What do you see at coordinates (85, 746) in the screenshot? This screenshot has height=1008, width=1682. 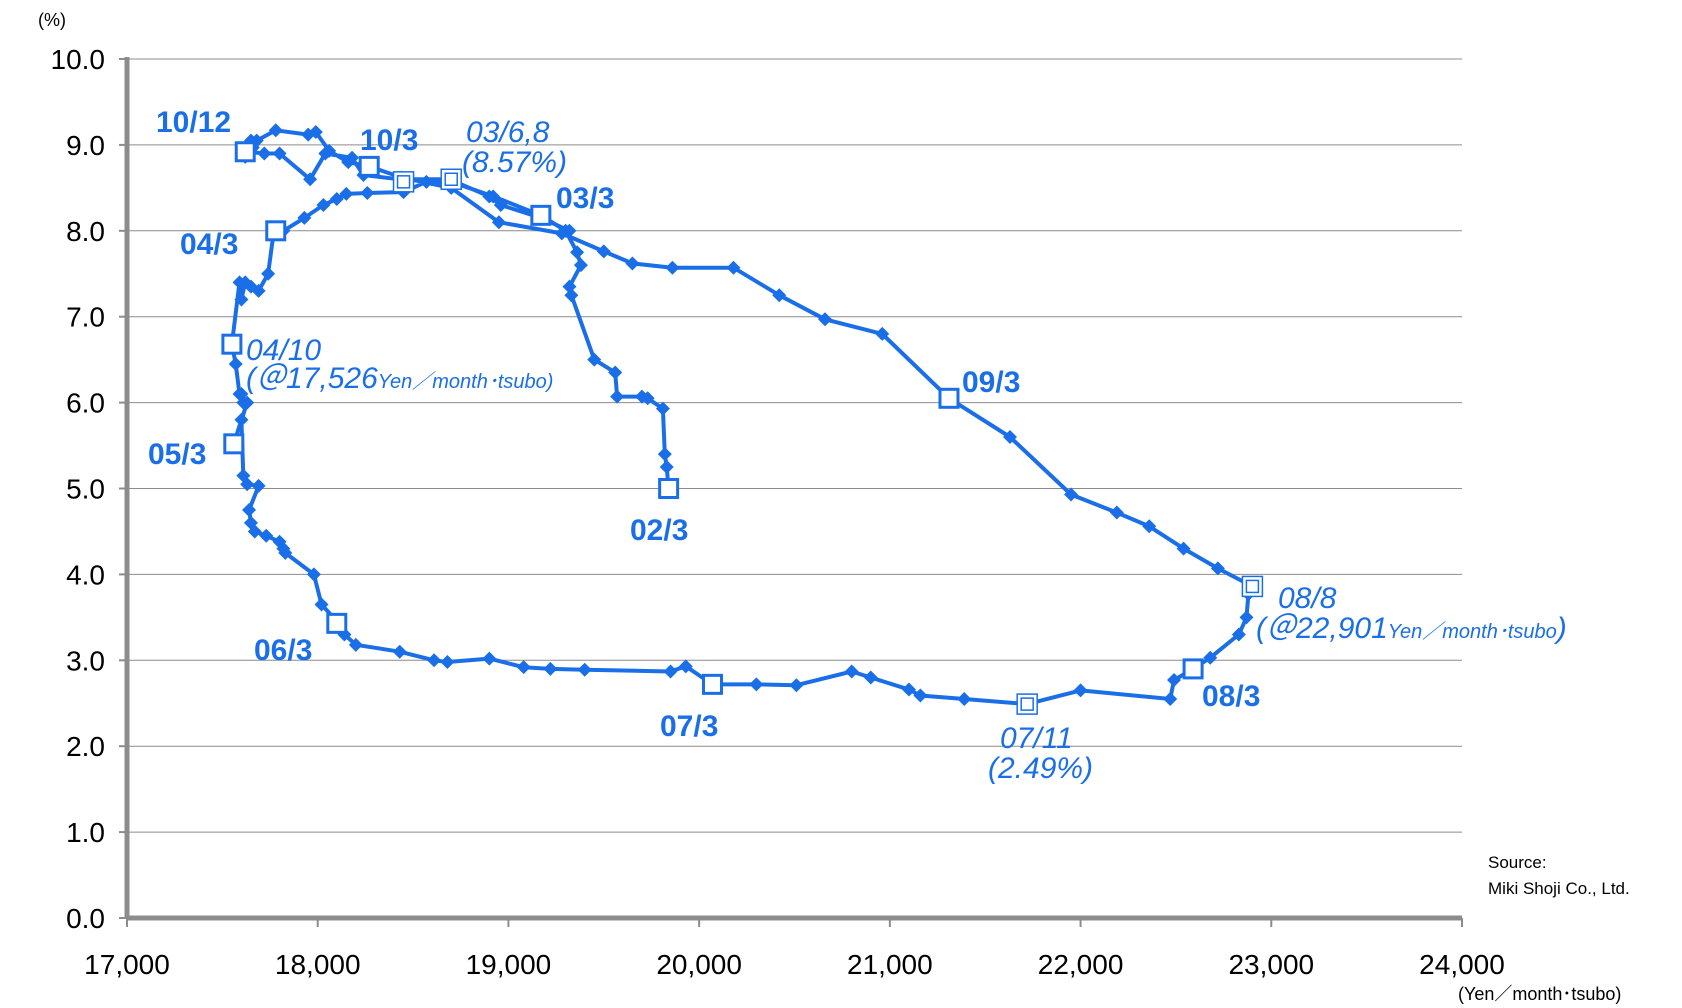 I see `y-tick-label: 2.0` at bounding box center [85, 746].